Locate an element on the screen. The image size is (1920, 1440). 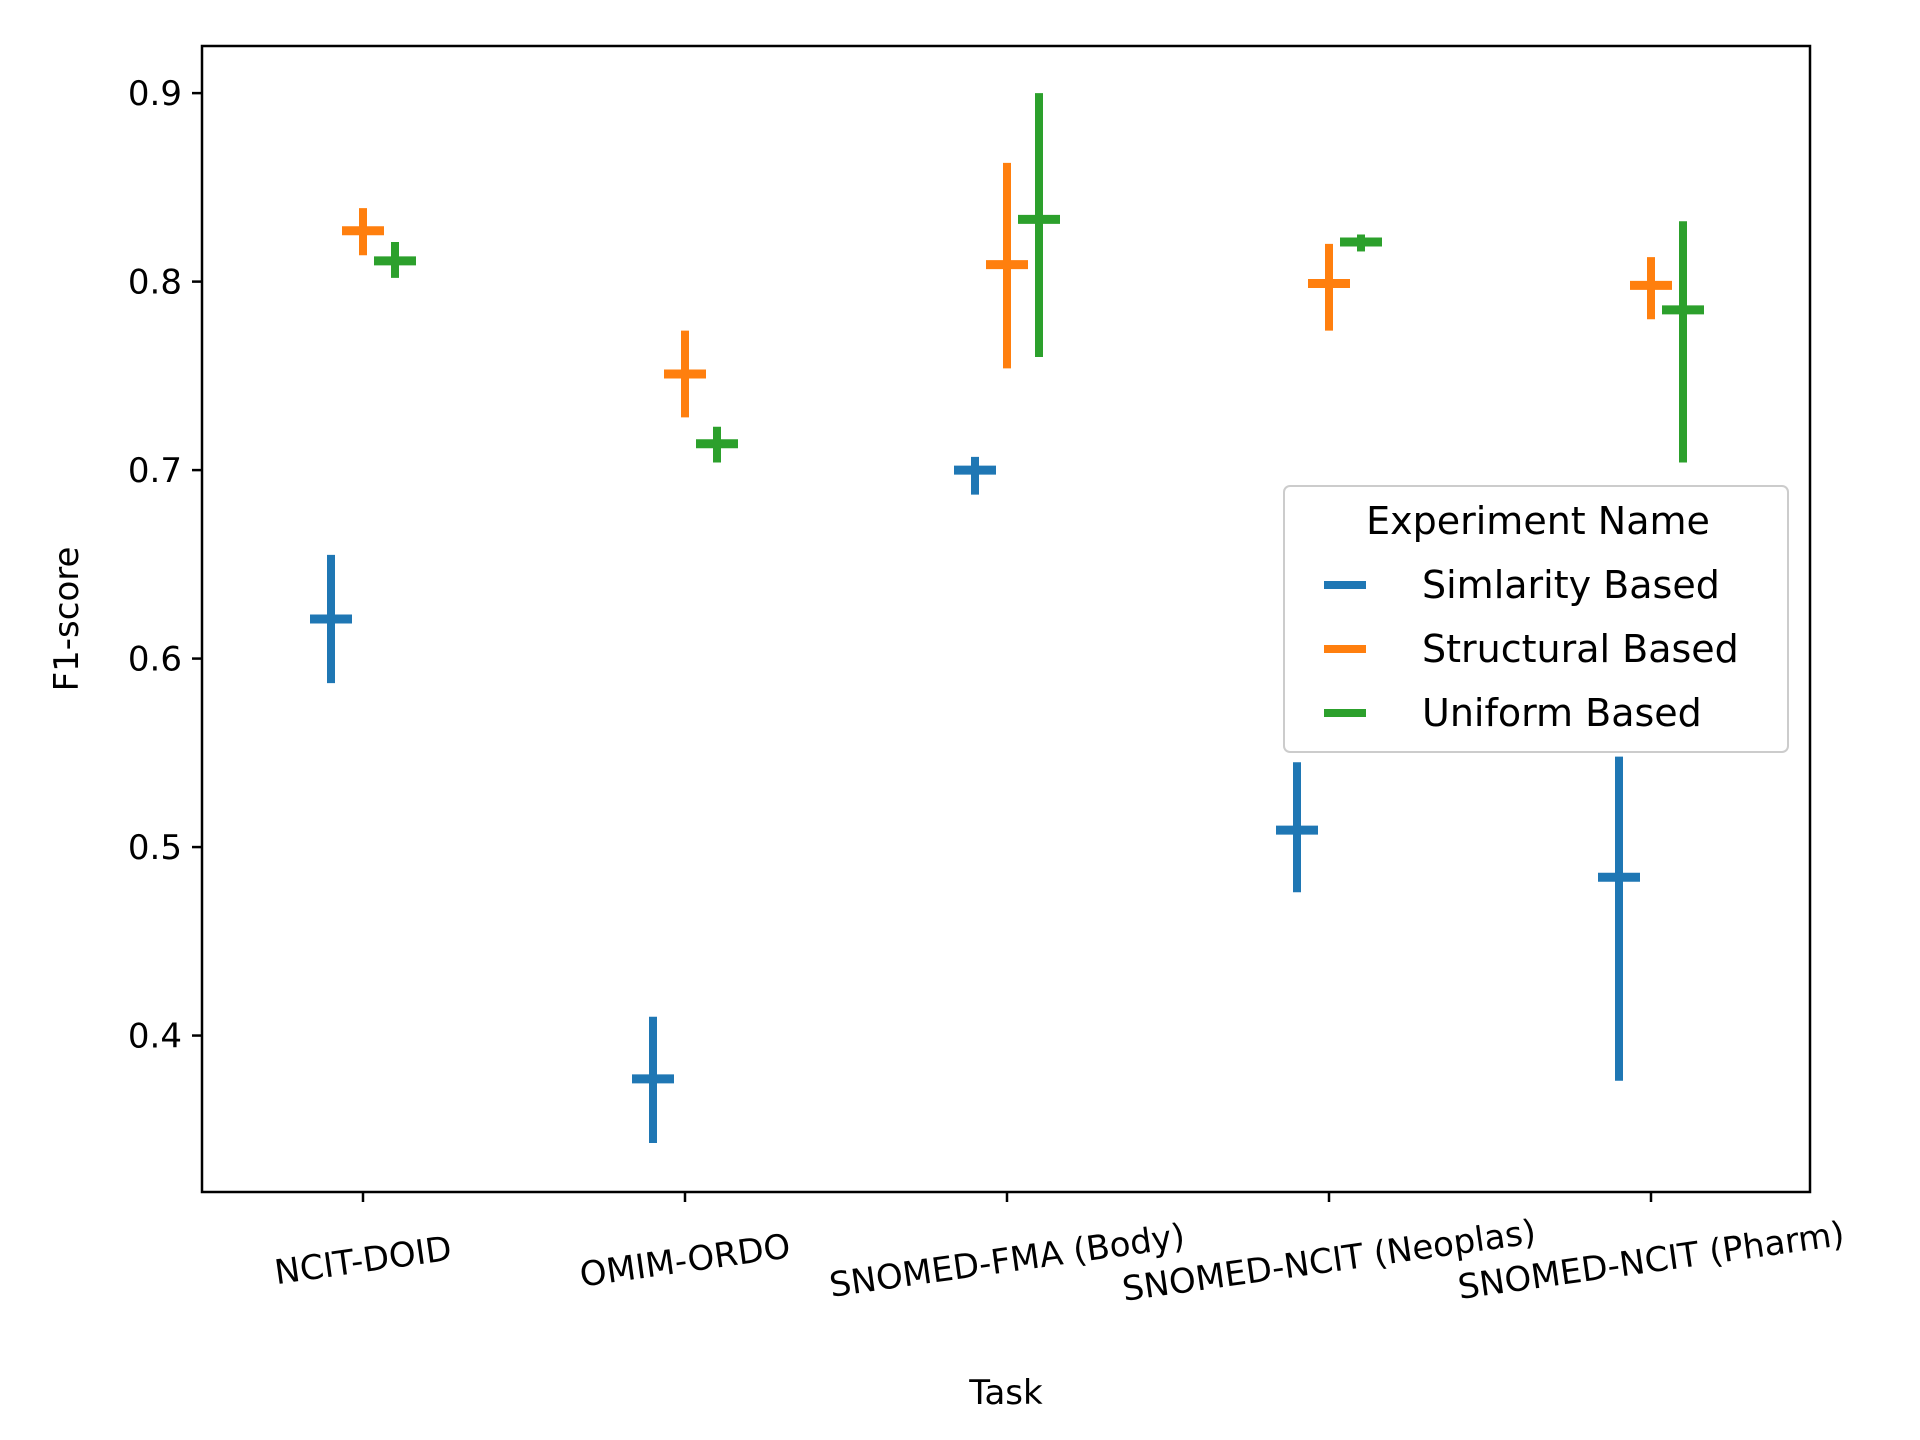
x-axis-label: Task is located at coordinates (1005, 1393).